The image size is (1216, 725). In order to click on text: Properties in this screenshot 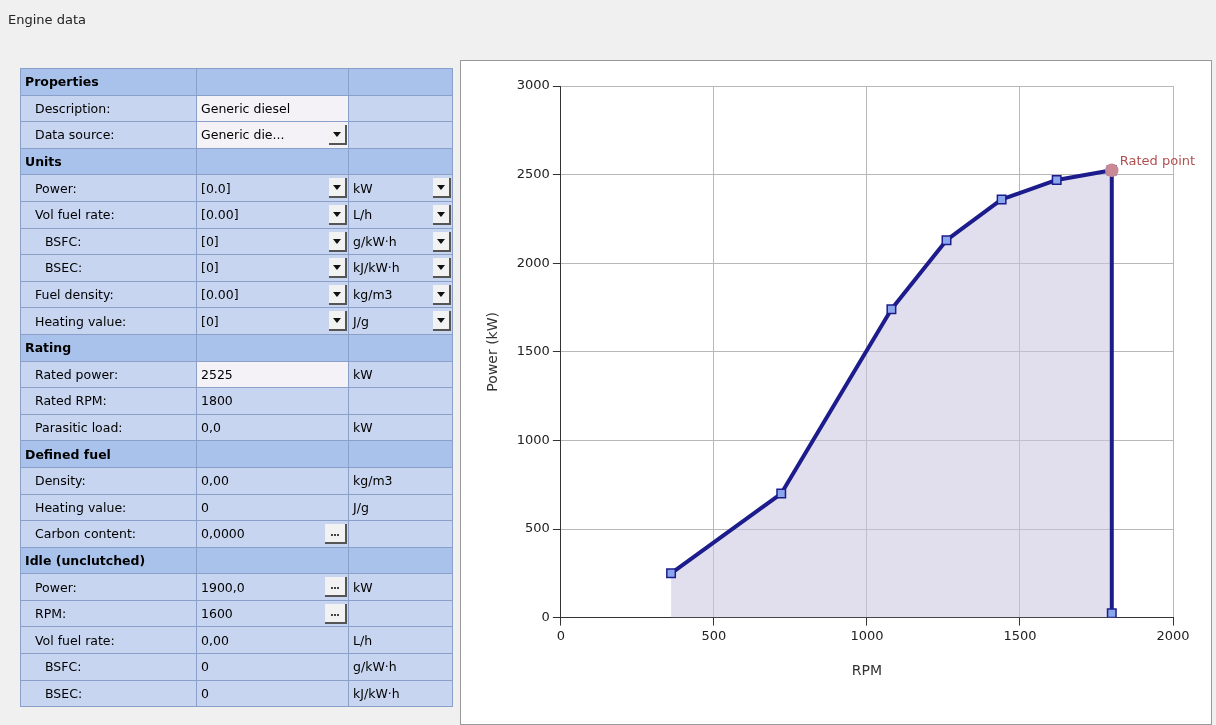, I will do `click(62, 82)`.